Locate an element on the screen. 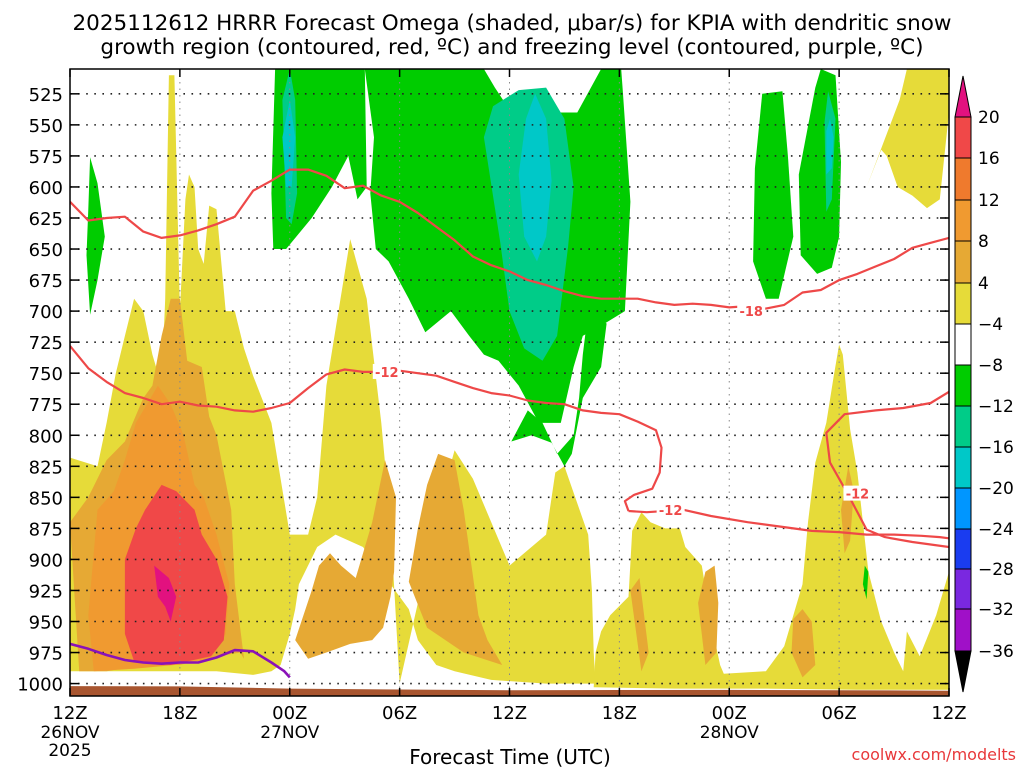 The width and height of the screenshot is (1024, 772). y-tick-label-900: 900 is located at coordinates (46, 560).